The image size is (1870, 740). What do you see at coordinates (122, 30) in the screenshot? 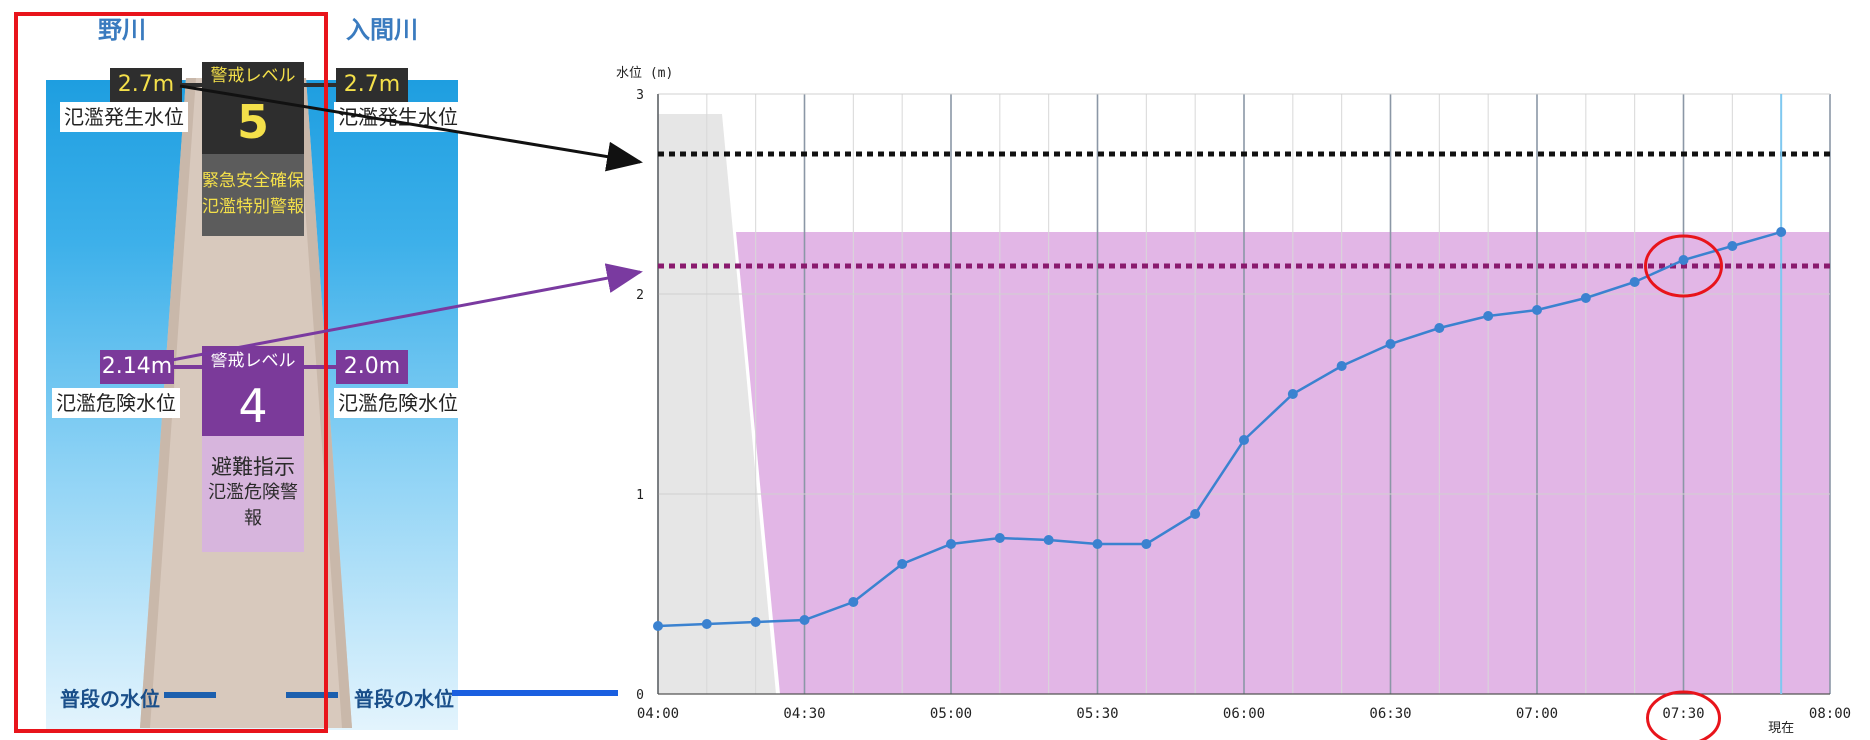
I see `river-name-left: 野川` at bounding box center [122, 30].